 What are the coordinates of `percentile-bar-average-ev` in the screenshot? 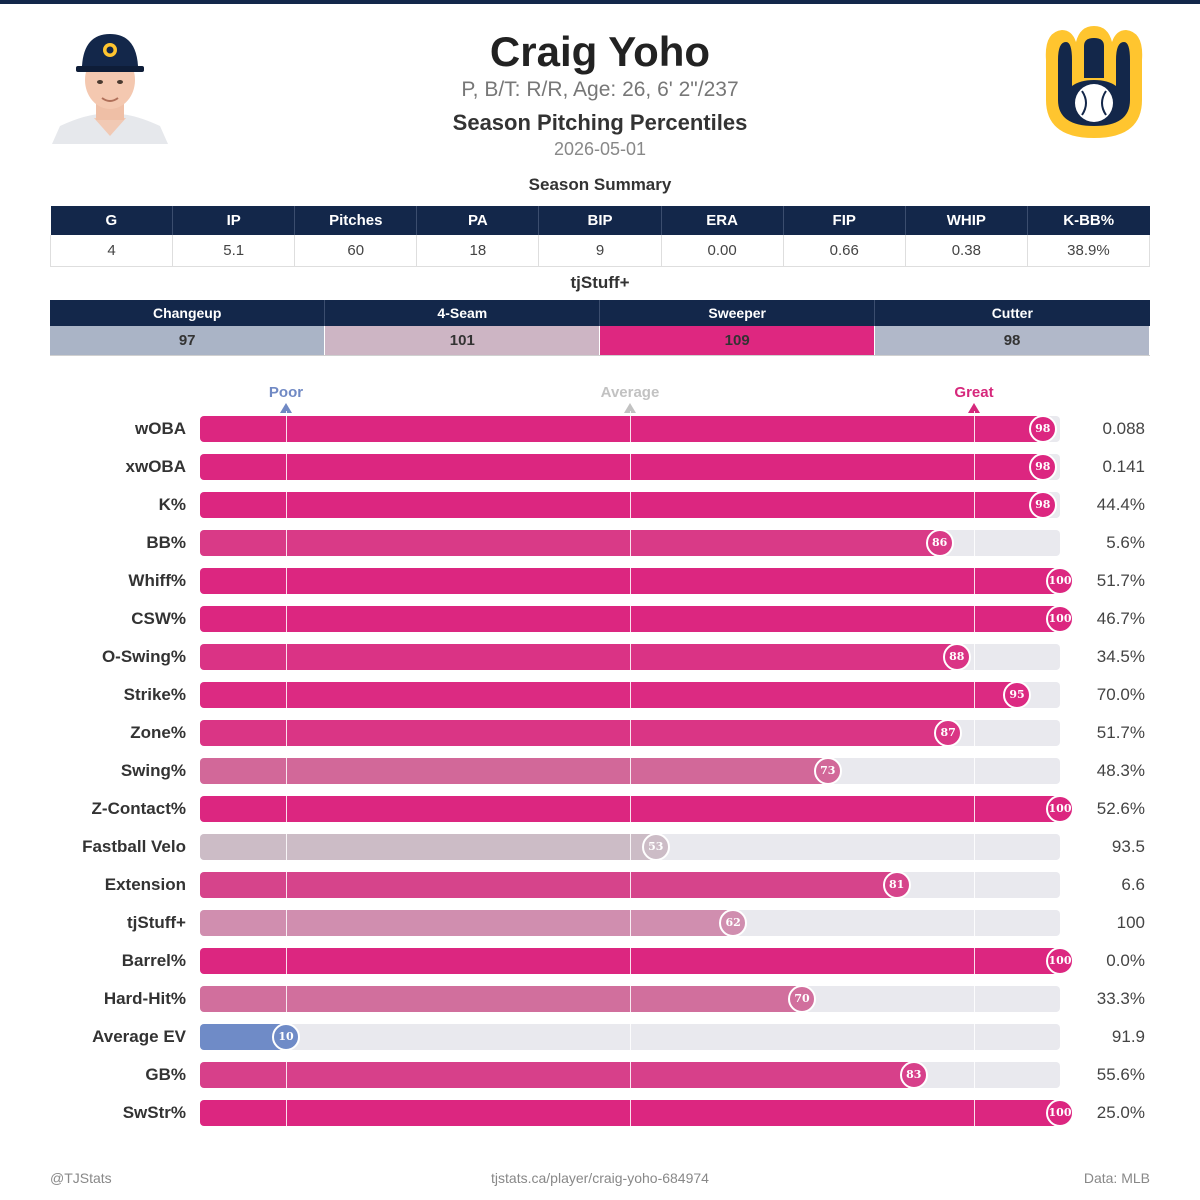 It's located at (243, 1037).